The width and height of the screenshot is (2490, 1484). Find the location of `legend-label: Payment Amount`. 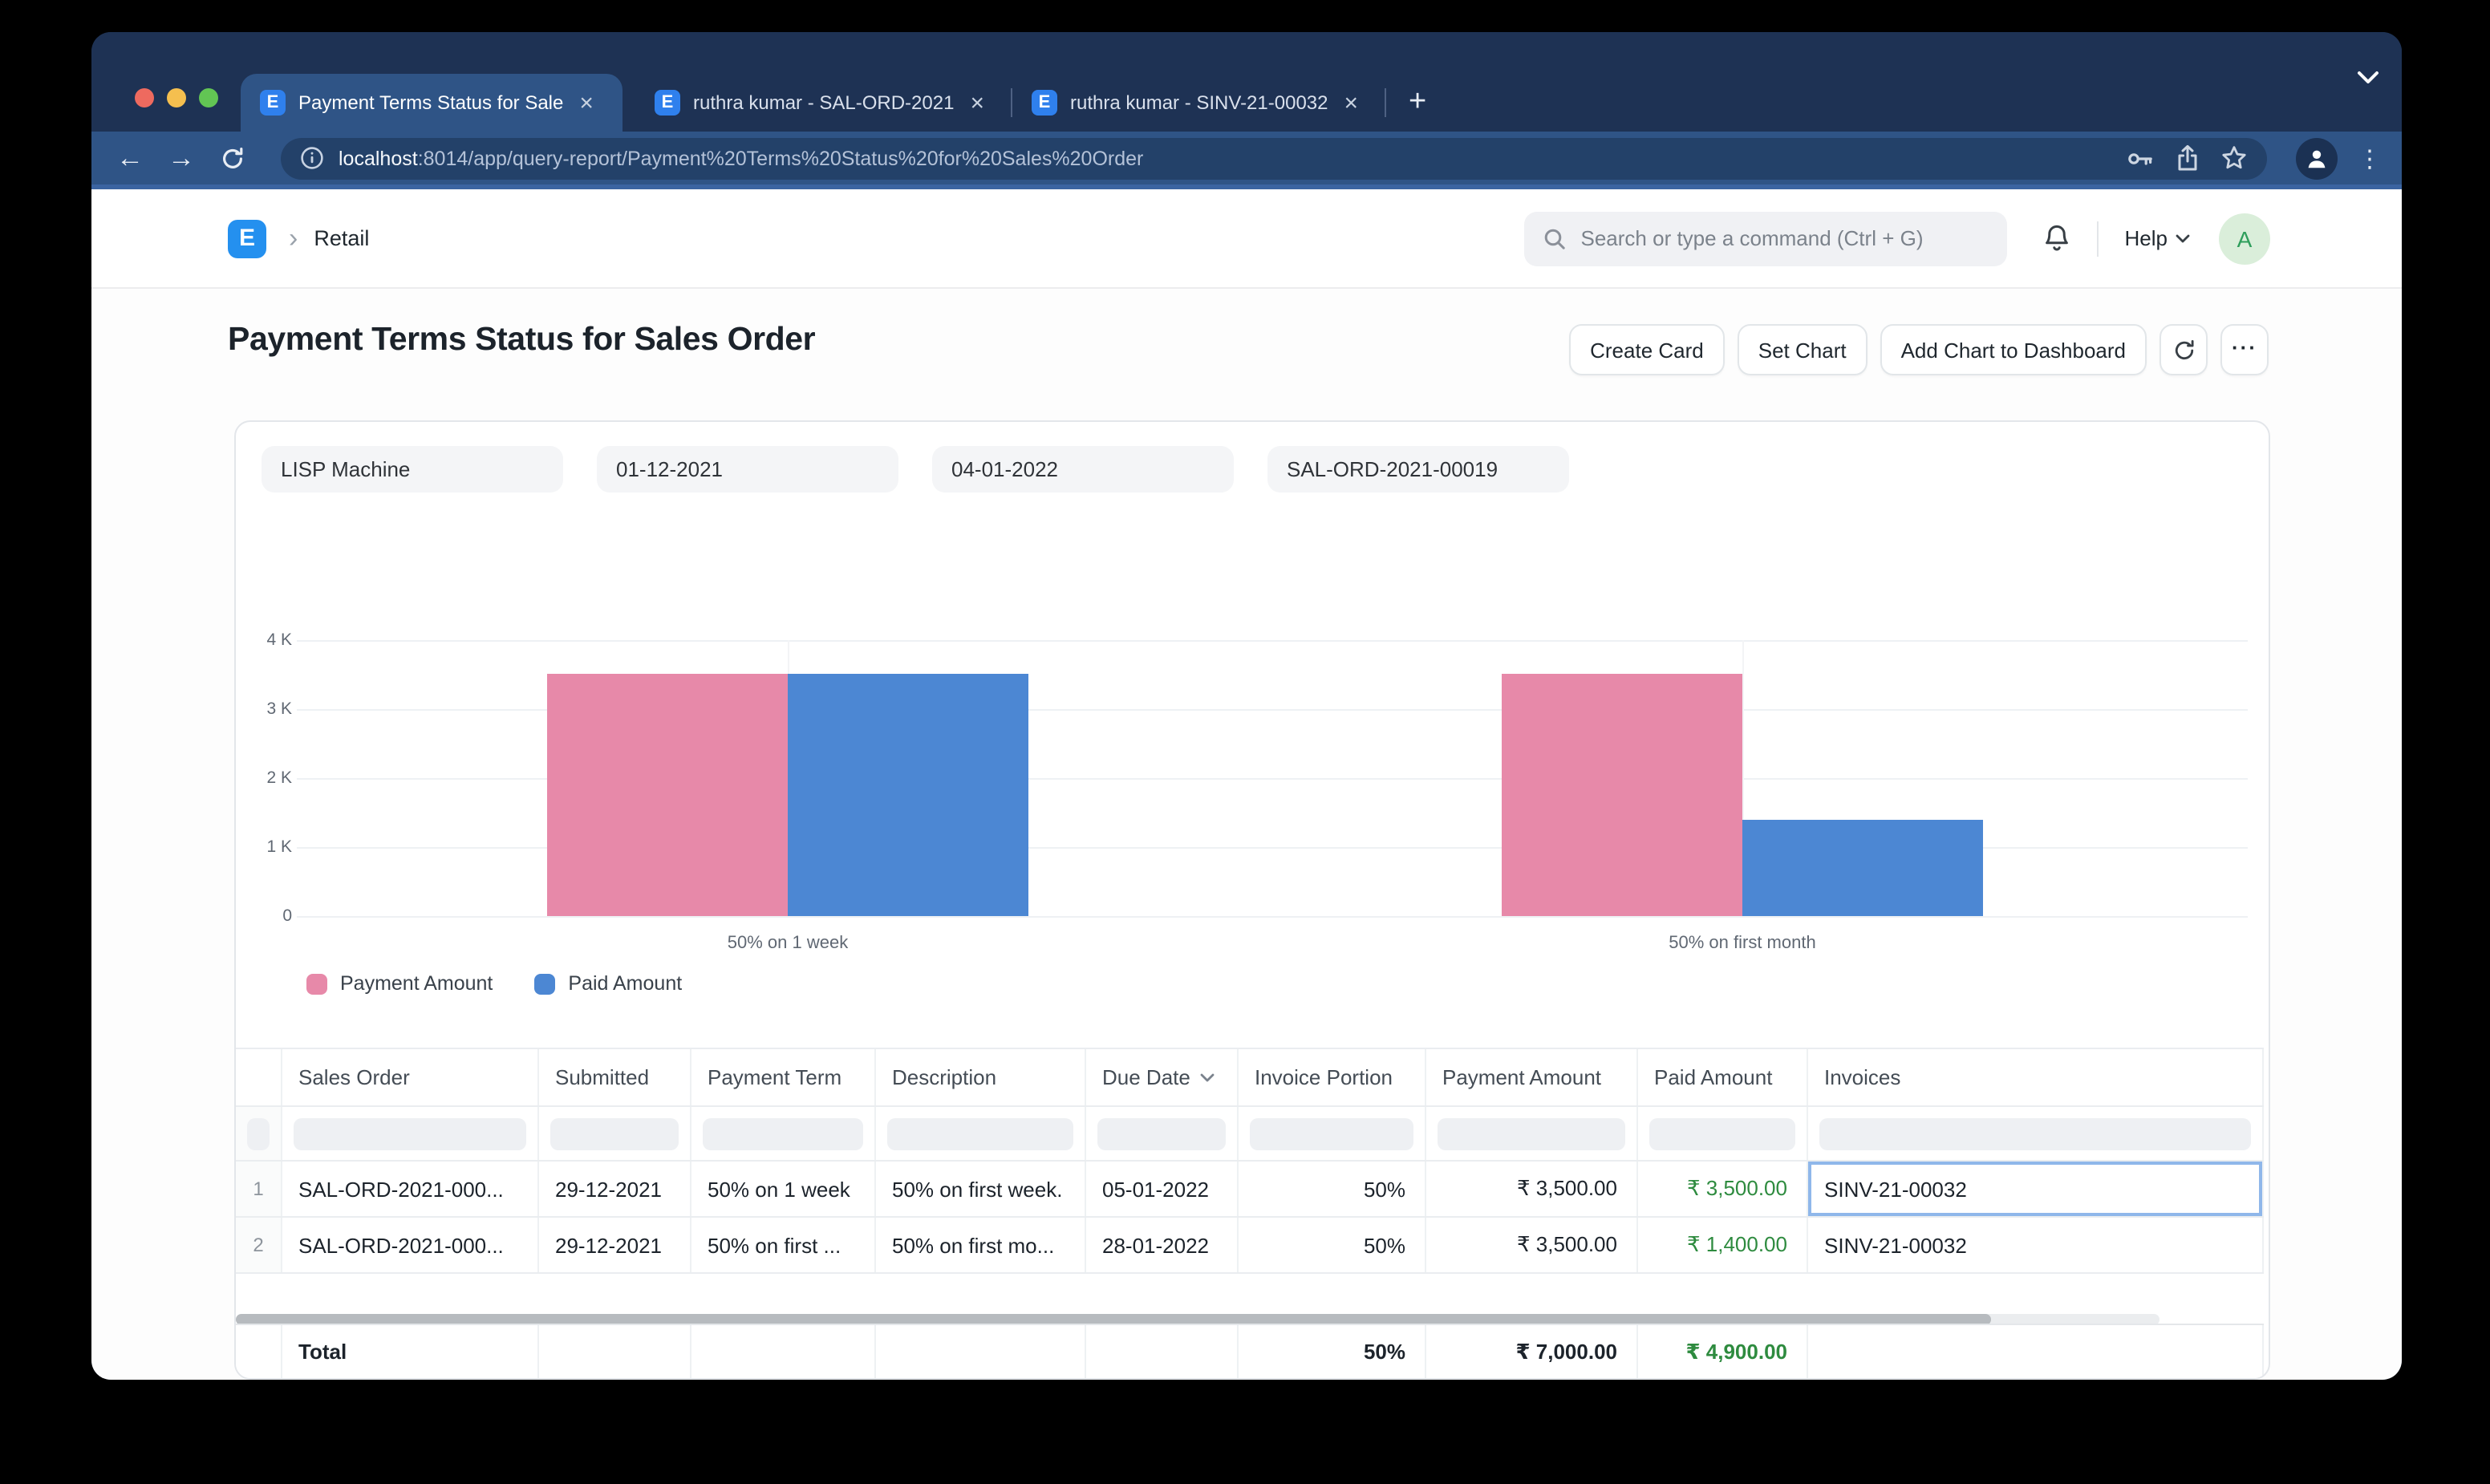

legend-label: Payment Amount is located at coordinates (416, 983).